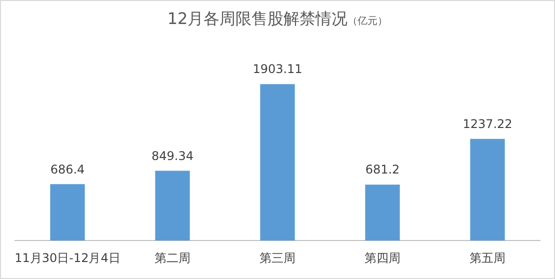  What do you see at coordinates (277, 69) in the screenshot?
I see `data-label: 1903.11` at bounding box center [277, 69].